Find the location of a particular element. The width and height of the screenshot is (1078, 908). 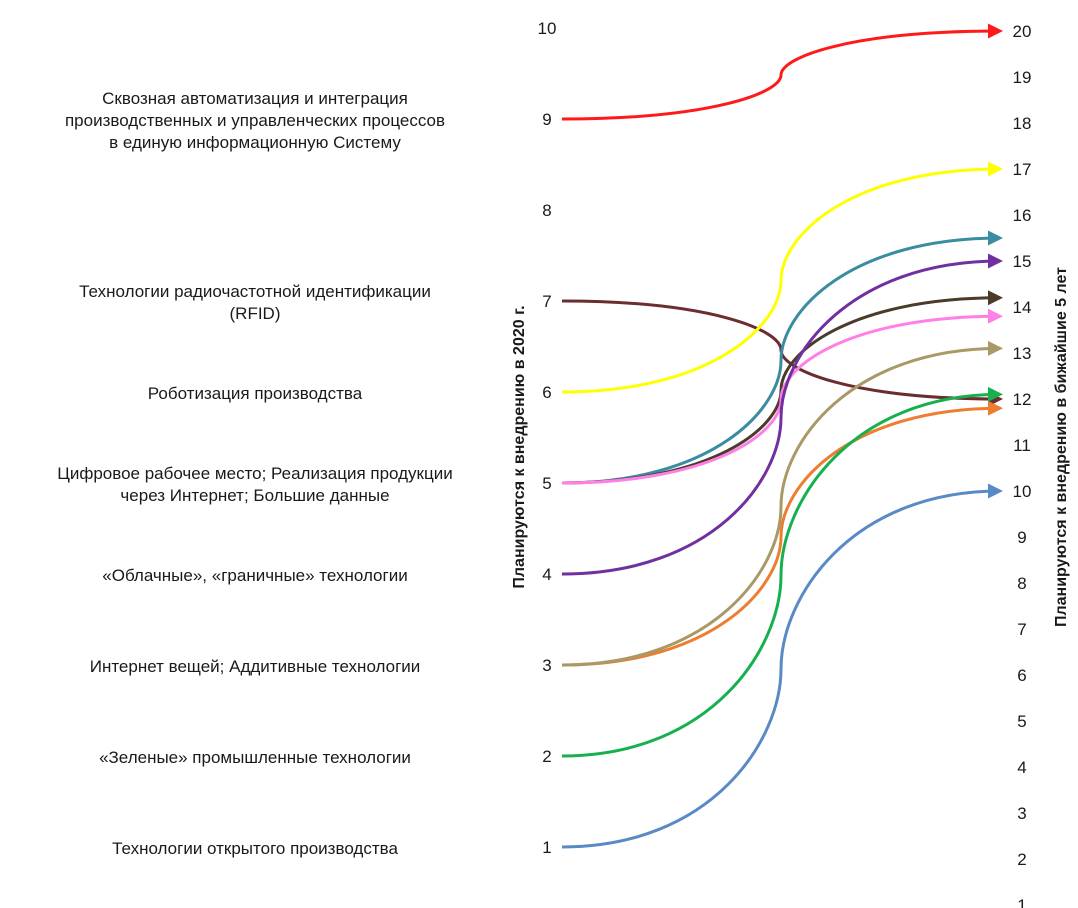

right-tick-label: 11 is located at coordinates (1022, 445).